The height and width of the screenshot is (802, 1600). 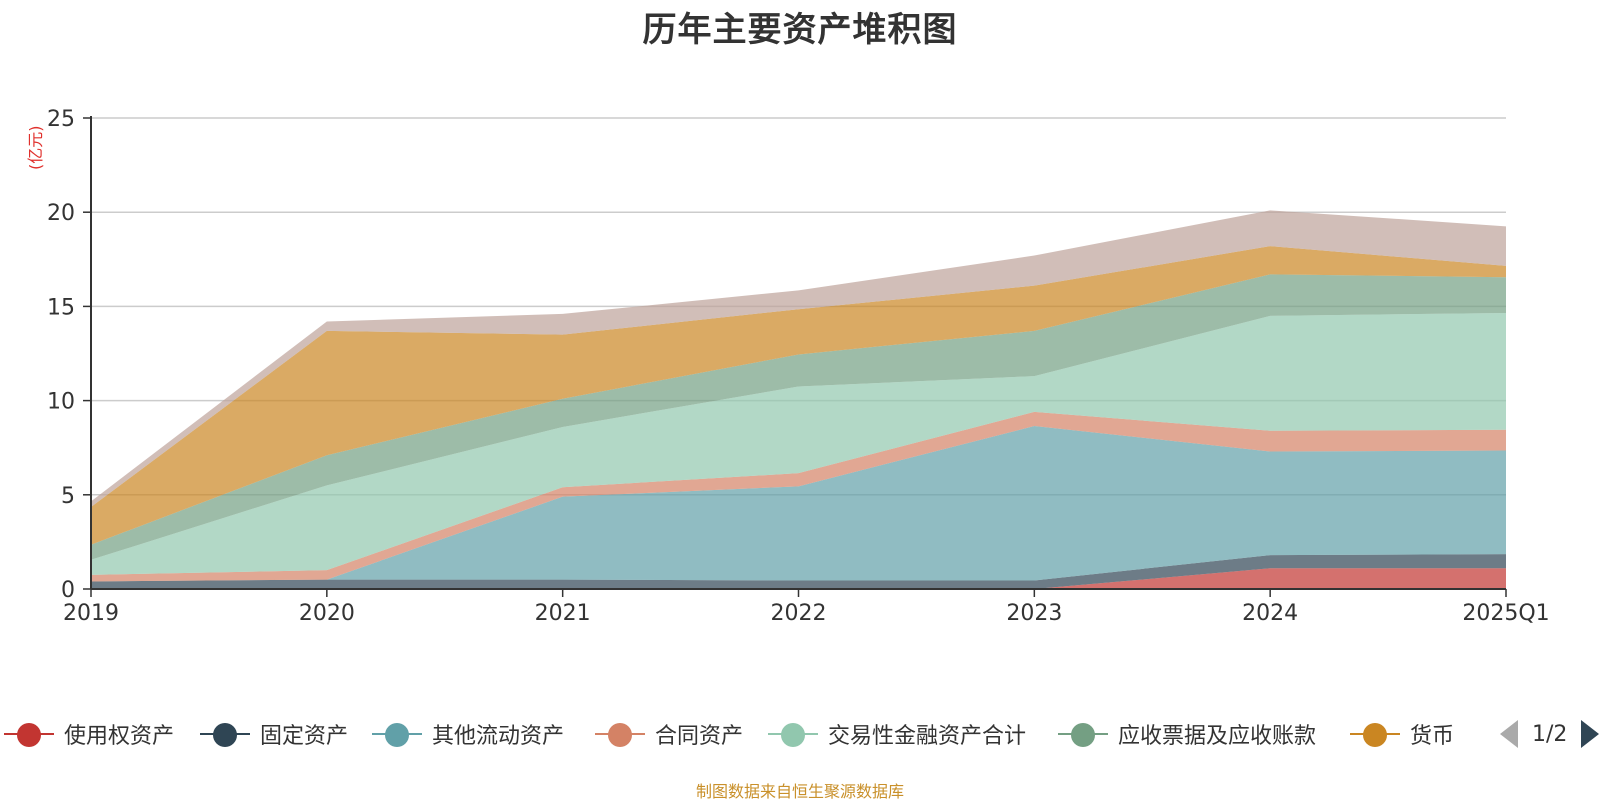 I want to click on x-tick-label: 2024, so click(x=1270, y=613).